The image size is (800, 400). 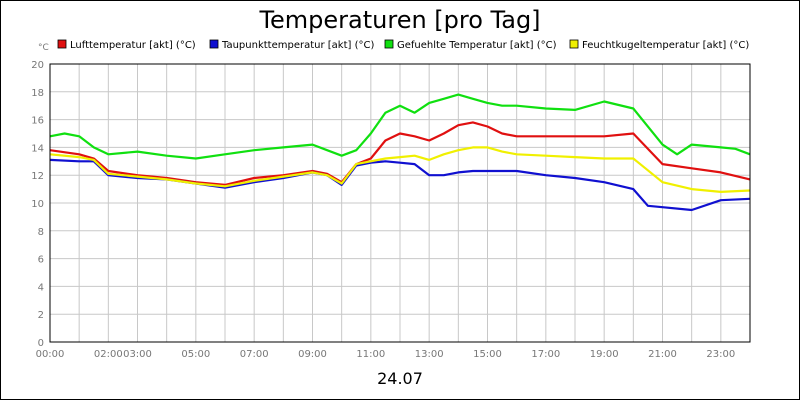 What do you see at coordinates (254, 354) in the screenshot?
I see `x-tick-label: 07:00` at bounding box center [254, 354].